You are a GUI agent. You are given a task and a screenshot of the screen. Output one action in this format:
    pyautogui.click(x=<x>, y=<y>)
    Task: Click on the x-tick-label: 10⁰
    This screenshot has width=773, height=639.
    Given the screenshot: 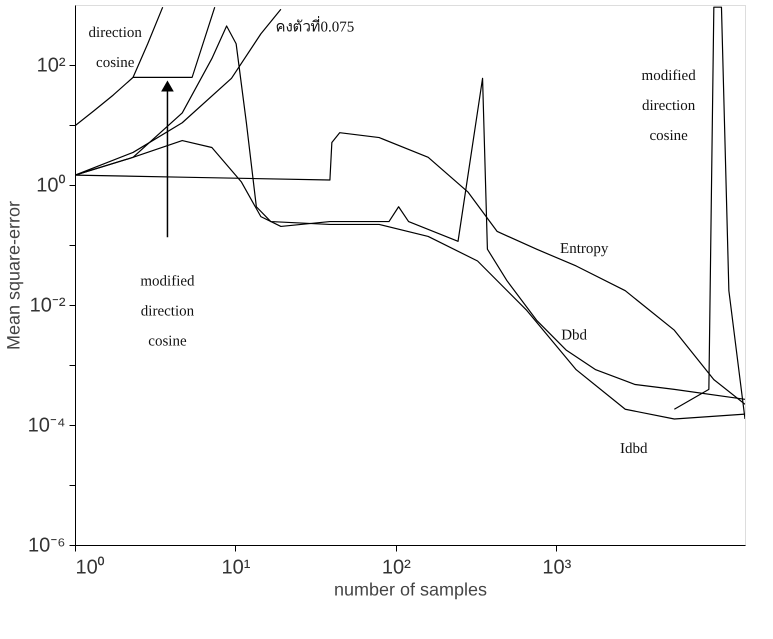 What is the action you would take?
    pyautogui.click(x=90, y=567)
    